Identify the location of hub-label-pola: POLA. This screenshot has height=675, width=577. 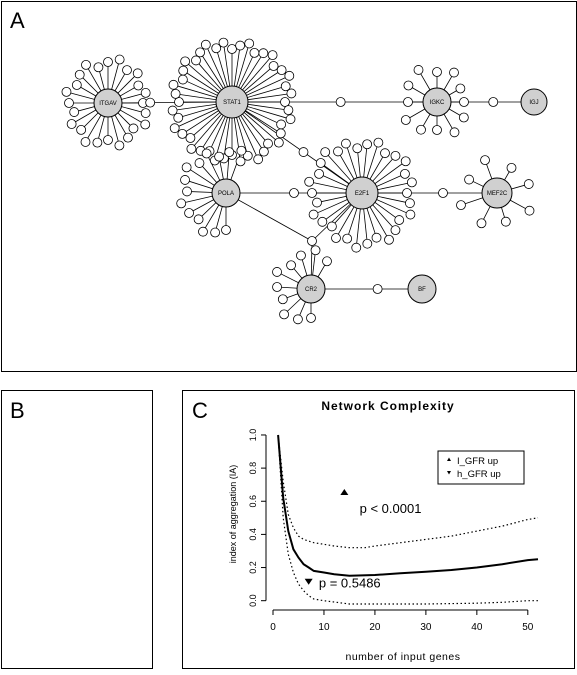
(226, 194).